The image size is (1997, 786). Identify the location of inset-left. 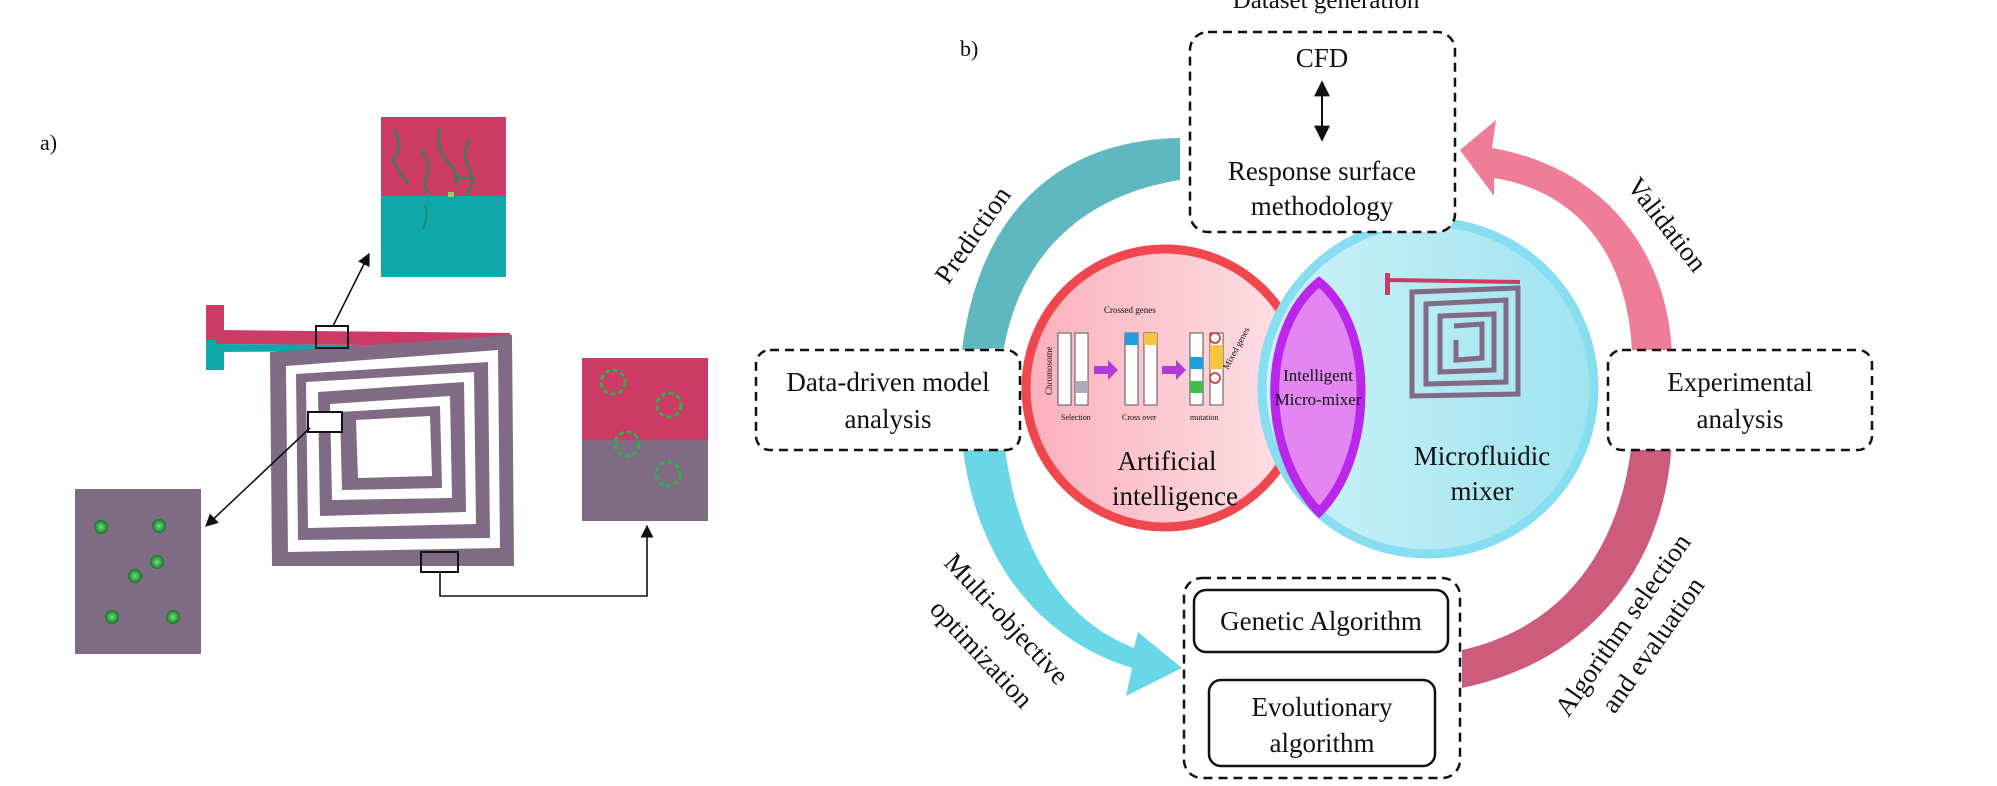
(138, 571).